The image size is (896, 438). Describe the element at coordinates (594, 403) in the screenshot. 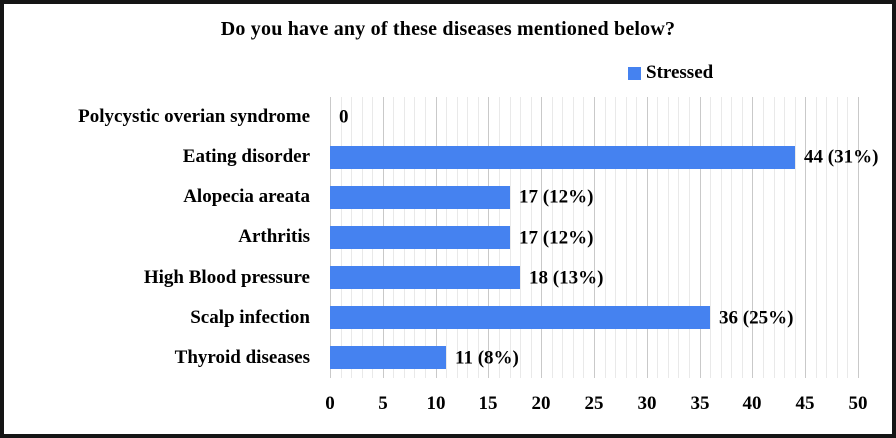

I see `x-tick-label: 25` at that location.